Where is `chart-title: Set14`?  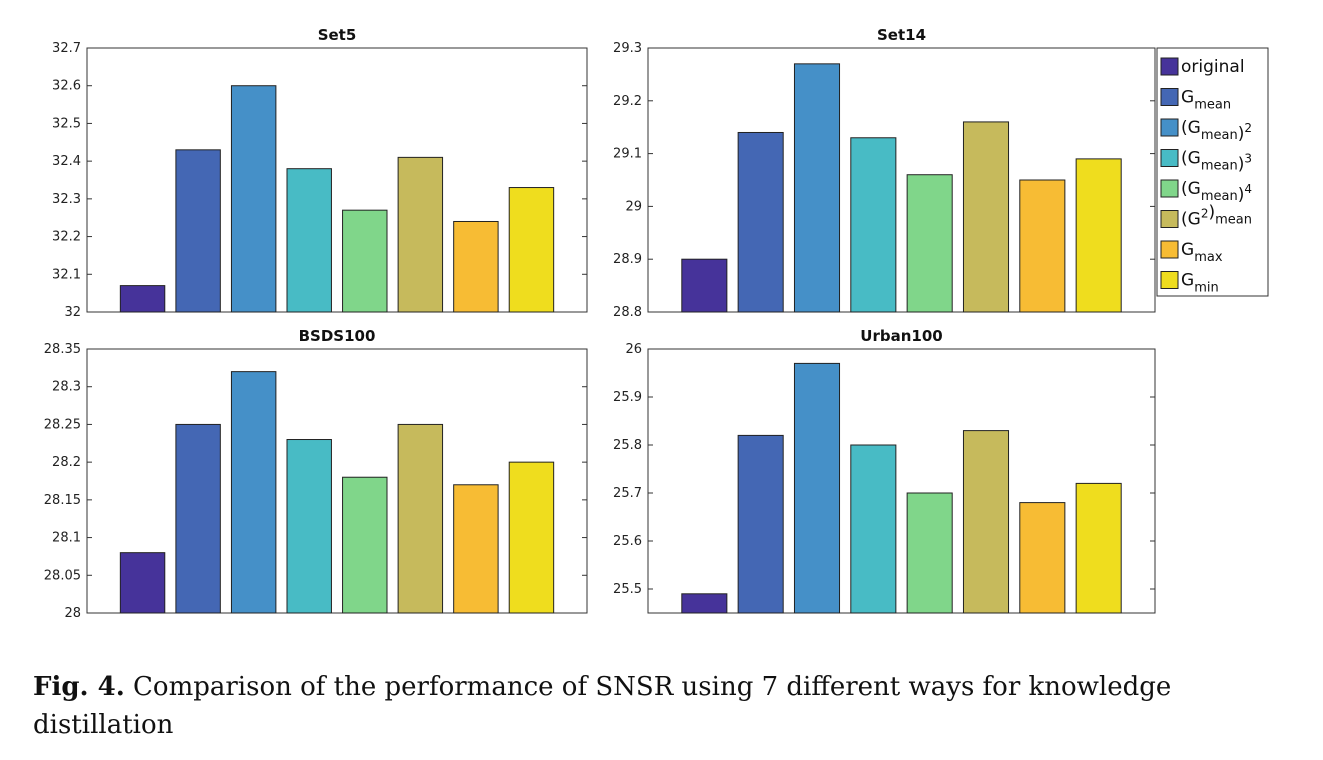 chart-title: Set14 is located at coordinates (901, 35).